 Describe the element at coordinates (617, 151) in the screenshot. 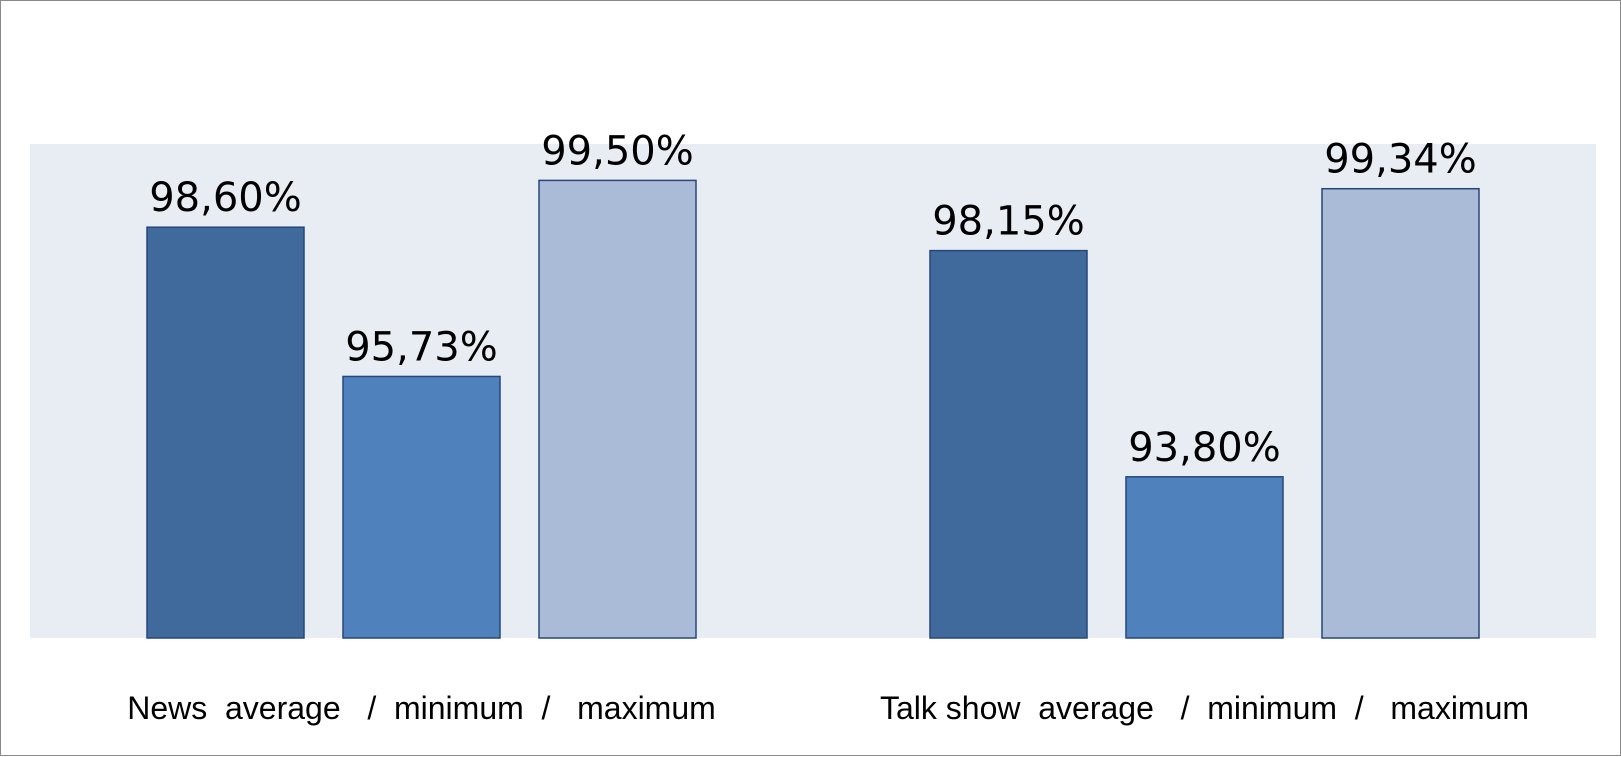

I see `news-maximum-value-label: 99,50%` at that location.